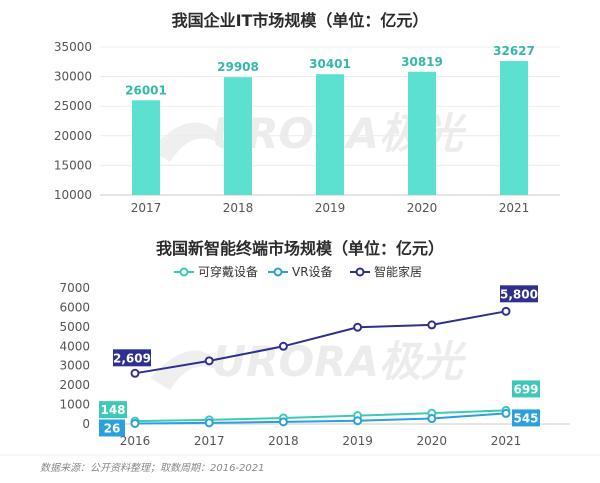 This screenshot has height=483, width=600. What do you see at coordinates (86, 424) in the screenshot?
I see `line-y-tick-label: 0` at bounding box center [86, 424].